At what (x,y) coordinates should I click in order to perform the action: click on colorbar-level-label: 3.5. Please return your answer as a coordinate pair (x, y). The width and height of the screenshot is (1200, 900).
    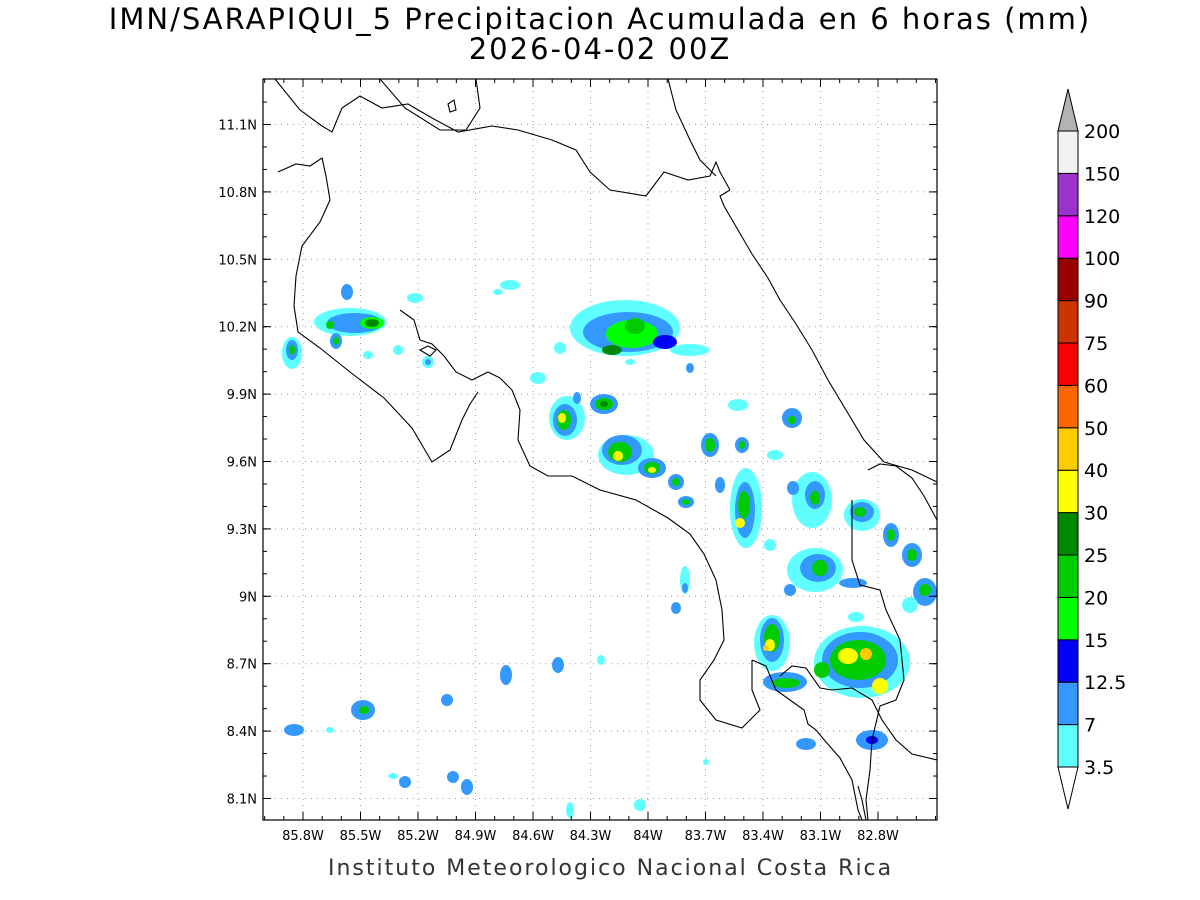
    Looking at the image, I should click on (1099, 768).